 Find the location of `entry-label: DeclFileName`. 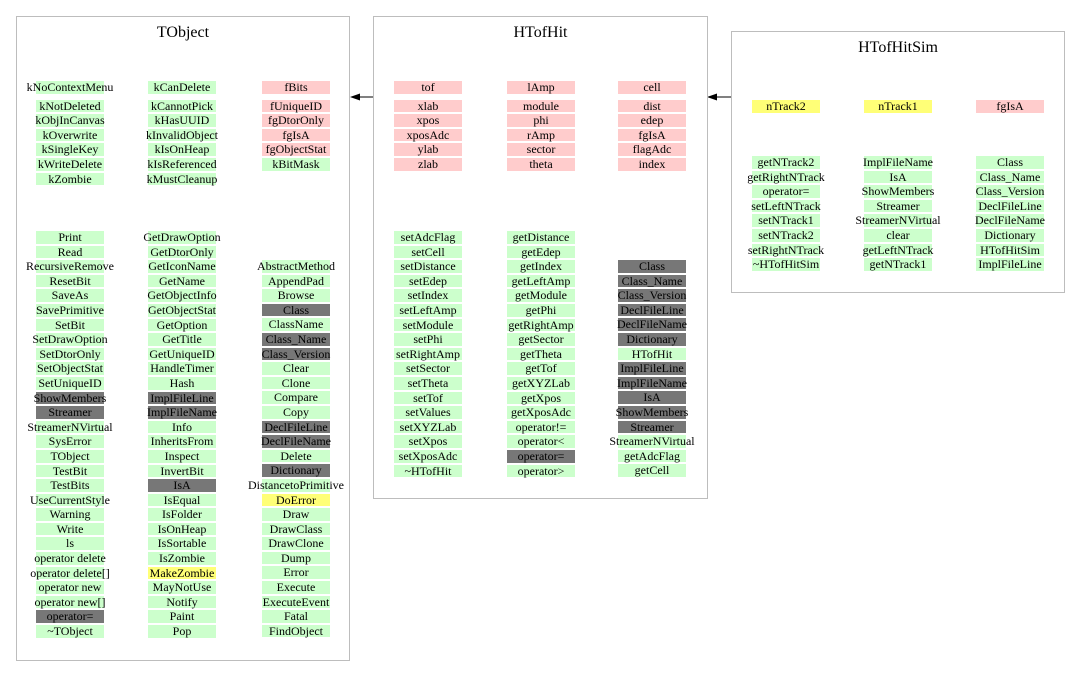

entry-label: DeclFileName is located at coordinates (1010, 220).